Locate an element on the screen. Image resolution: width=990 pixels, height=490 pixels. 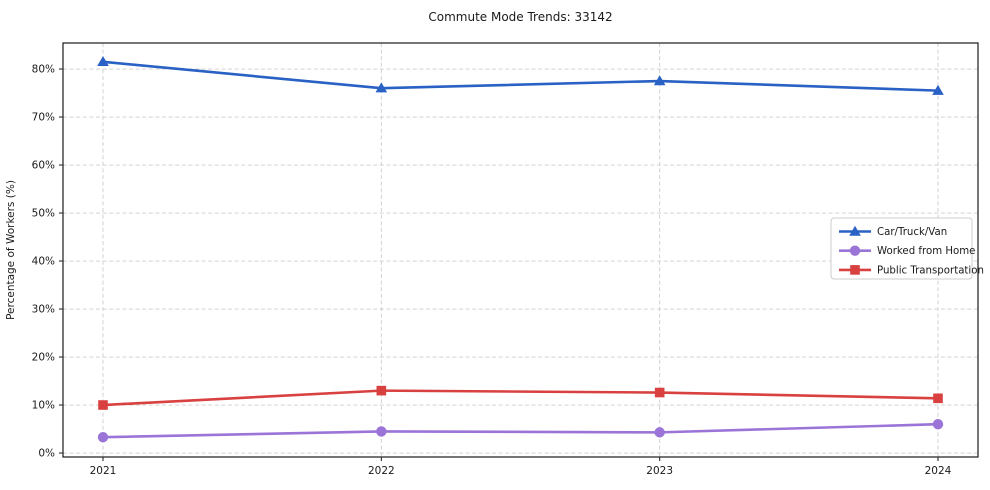
legend-item: Worked from Home is located at coordinates (907, 251).